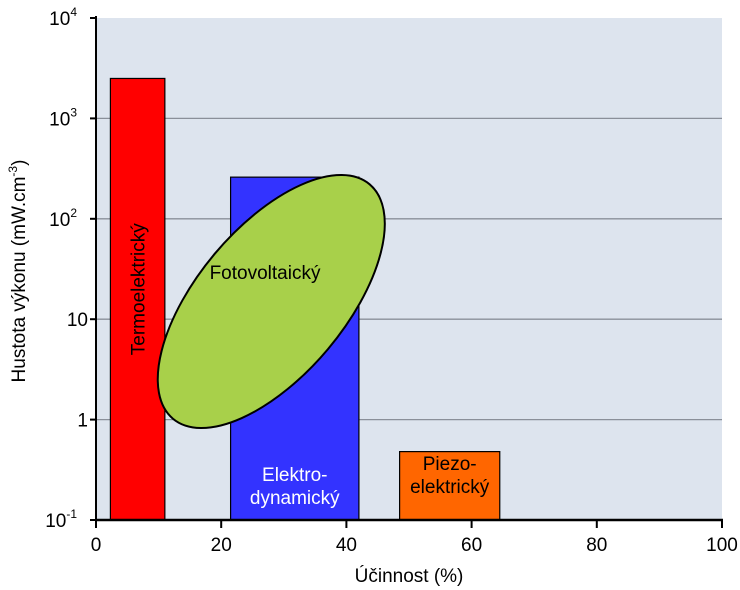  Describe the element at coordinates (346, 545) in the screenshot. I see `x-tick-label: 40` at that location.